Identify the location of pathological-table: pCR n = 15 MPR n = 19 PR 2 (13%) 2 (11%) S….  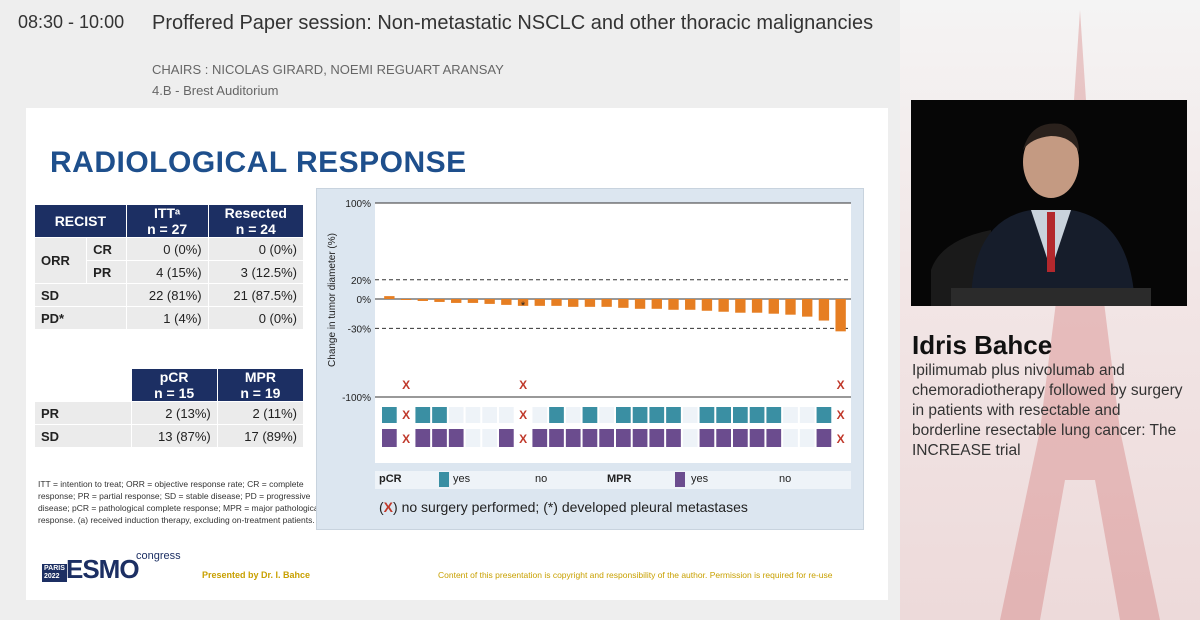
(169, 408).